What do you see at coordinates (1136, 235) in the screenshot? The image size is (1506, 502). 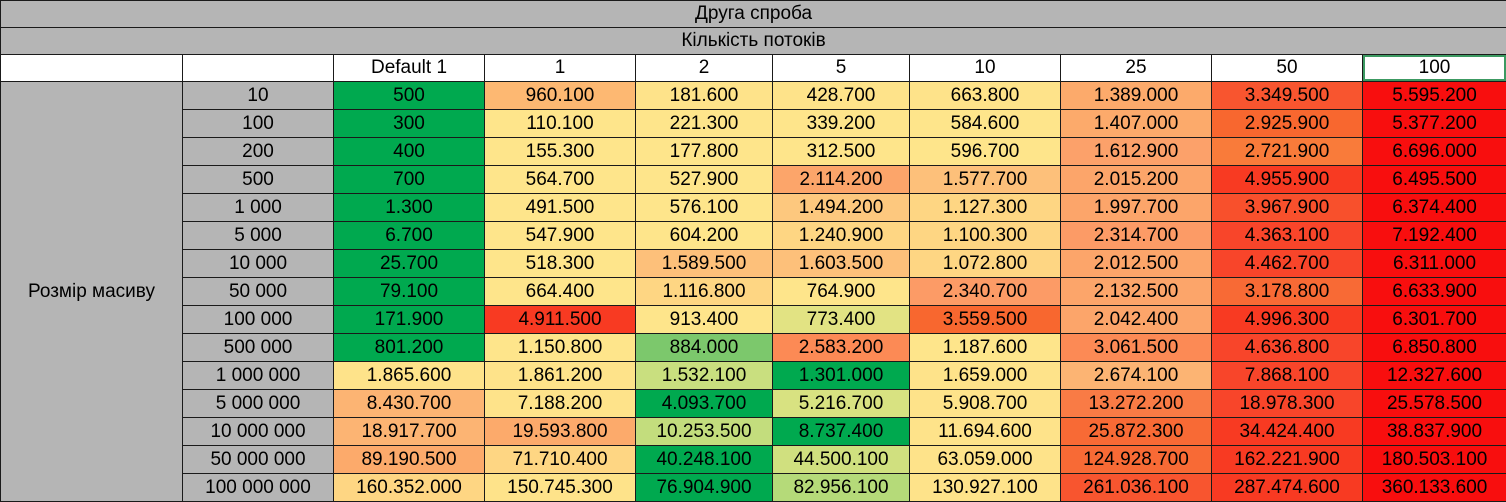 I see `data-cell: 2.314.700` at bounding box center [1136, 235].